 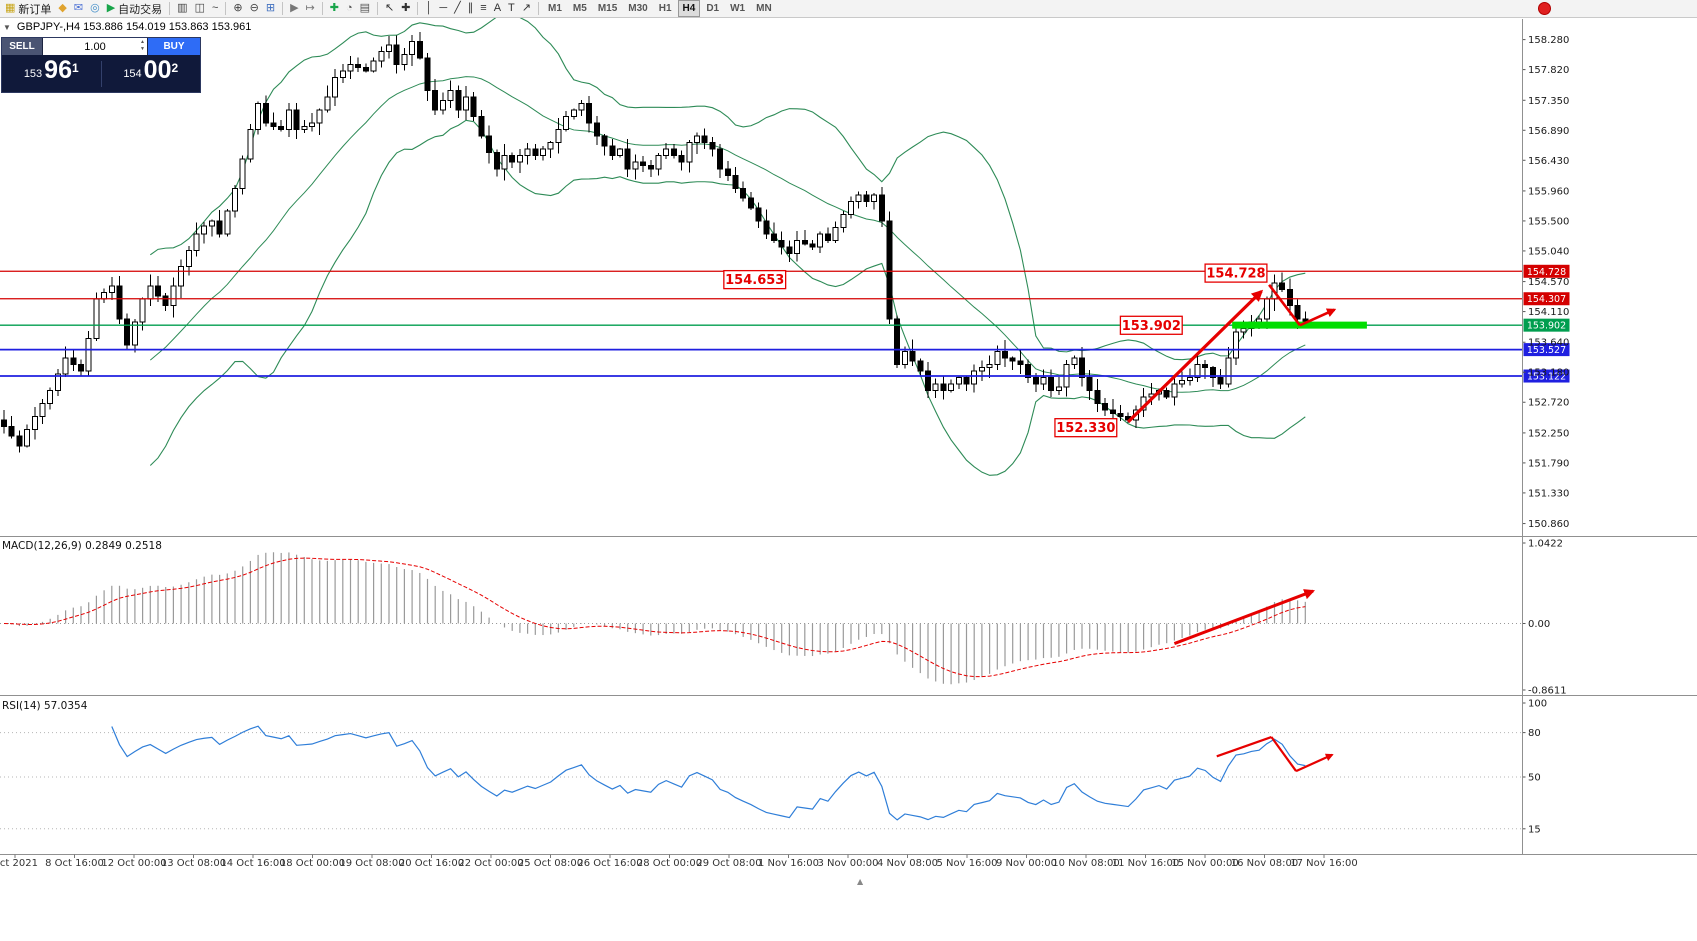 I want to click on market-watch-icon-button: ✉, so click(x=78, y=9).